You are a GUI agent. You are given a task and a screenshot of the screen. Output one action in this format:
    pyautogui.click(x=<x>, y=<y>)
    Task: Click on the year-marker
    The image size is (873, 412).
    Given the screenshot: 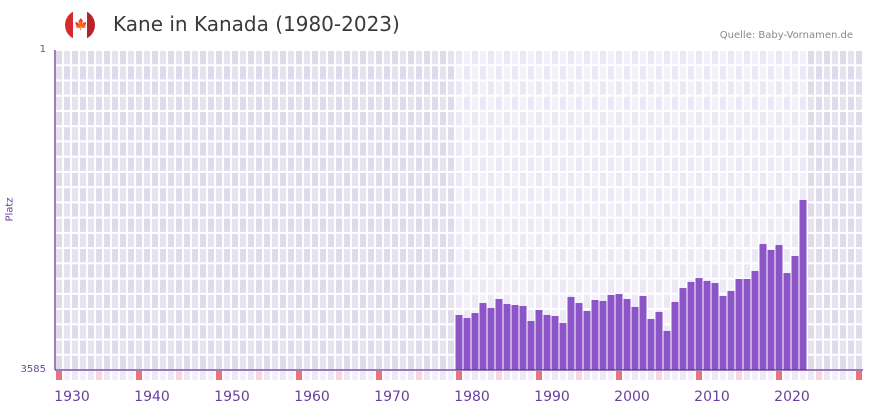 What is the action you would take?
    pyautogui.click(x=179, y=375)
    